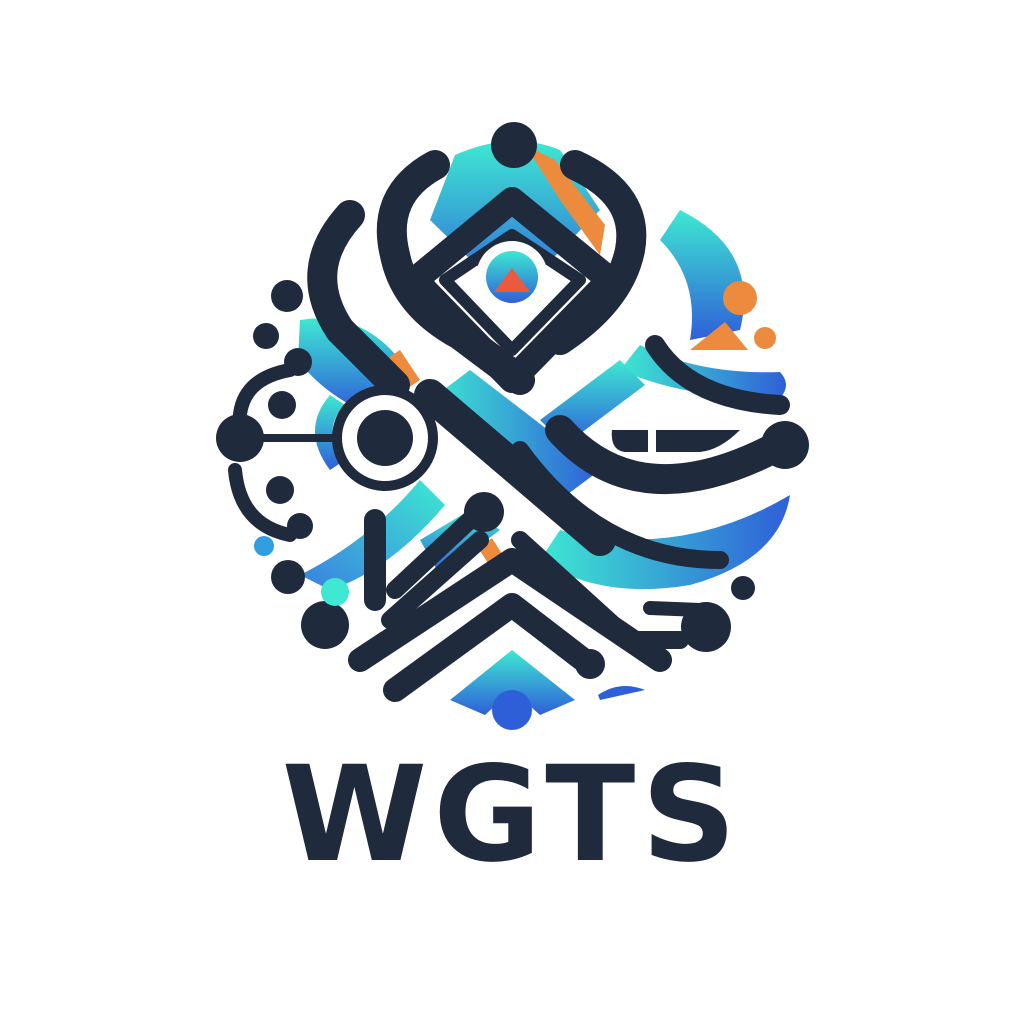  Describe the element at coordinates (512, 710) in the screenshot. I see `bottom-dot` at that location.